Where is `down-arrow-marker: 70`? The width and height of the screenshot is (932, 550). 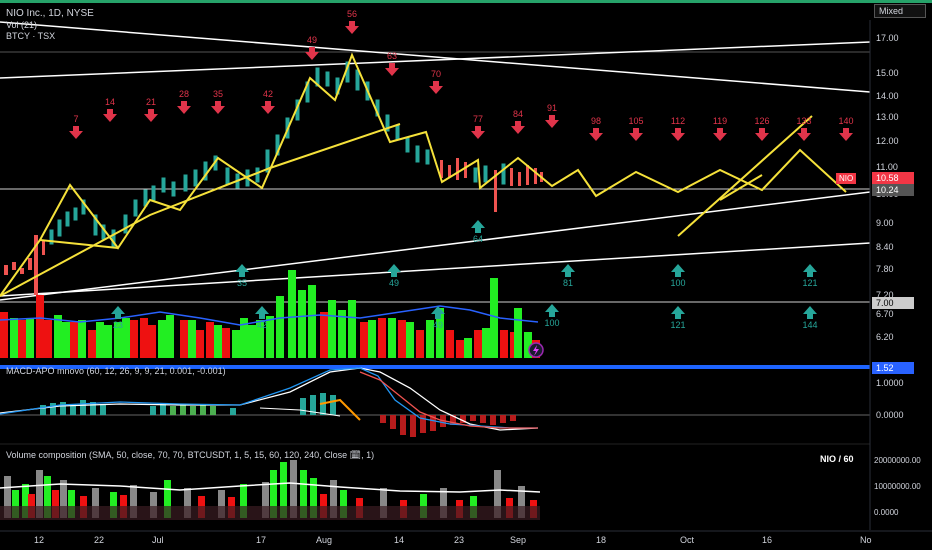 down-arrow-marker: 70 is located at coordinates (436, 81).